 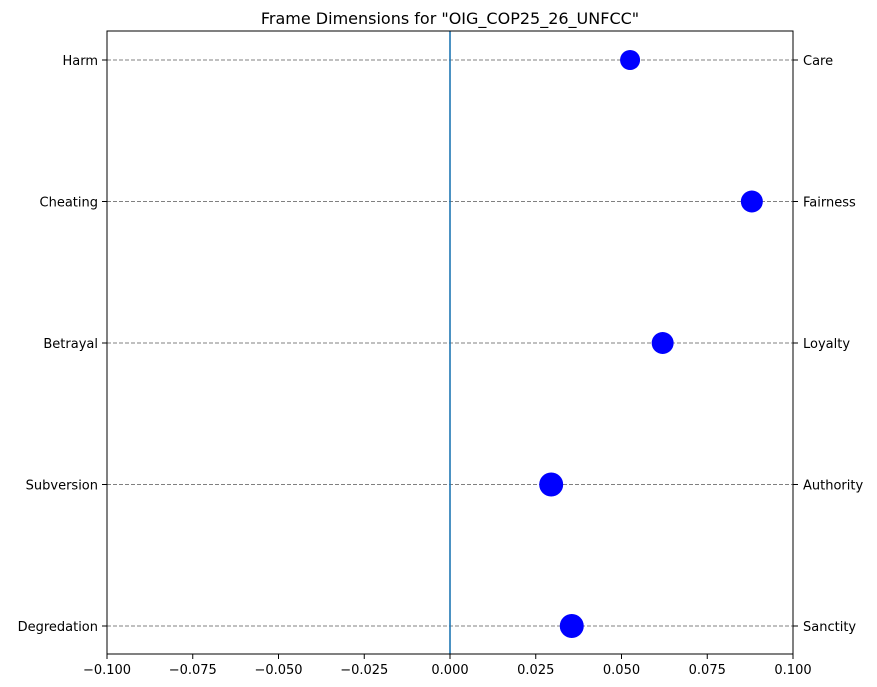 What do you see at coordinates (833, 486) in the screenshot?
I see `right-tick-label: Authority` at bounding box center [833, 486].